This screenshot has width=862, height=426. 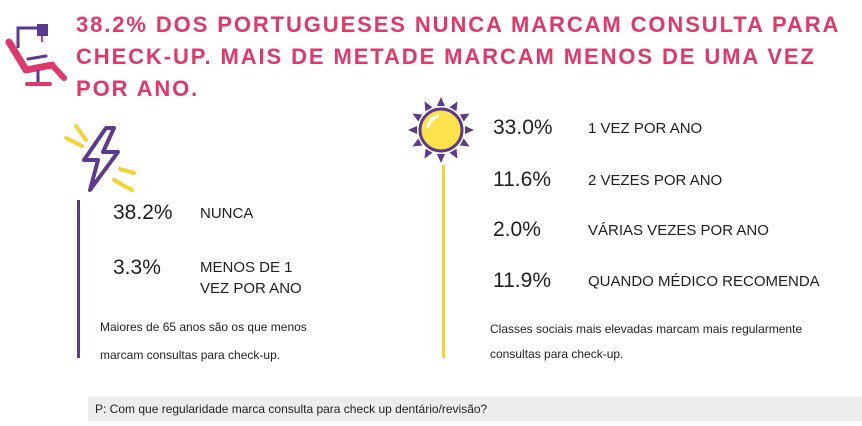 I want to click on stat-label: VÁRIAS VEZES POR ANO, so click(x=678, y=230).